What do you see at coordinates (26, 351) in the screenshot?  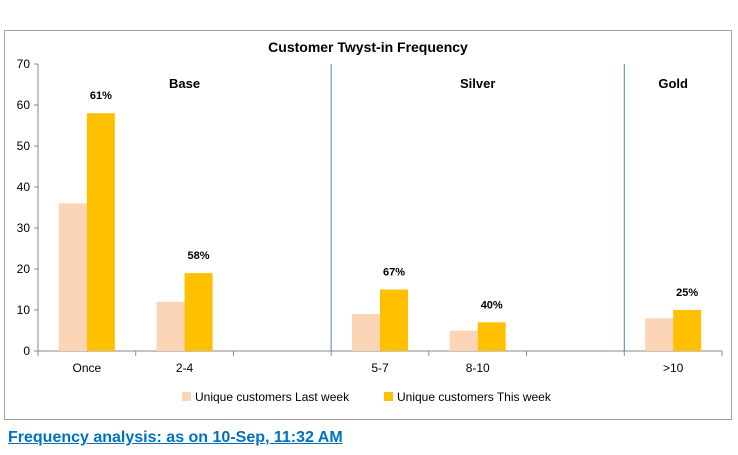 I see `y-tick-label: 0` at bounding box center [26, 351].